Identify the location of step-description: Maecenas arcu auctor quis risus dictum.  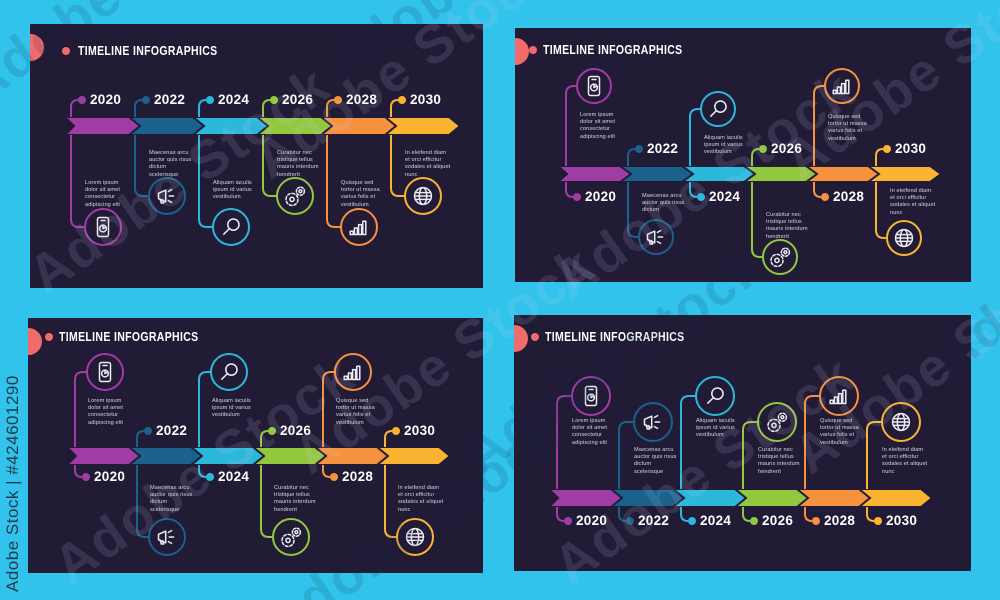
(663, 203).